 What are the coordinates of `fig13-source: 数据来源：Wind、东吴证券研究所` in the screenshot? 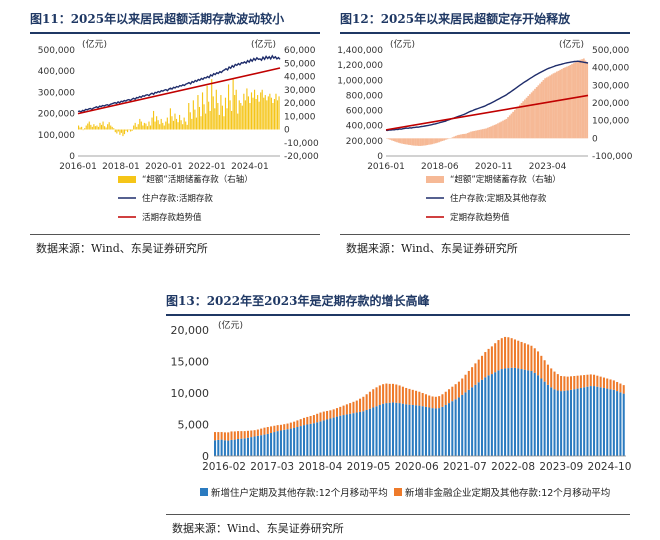 It's located at (258, 528).